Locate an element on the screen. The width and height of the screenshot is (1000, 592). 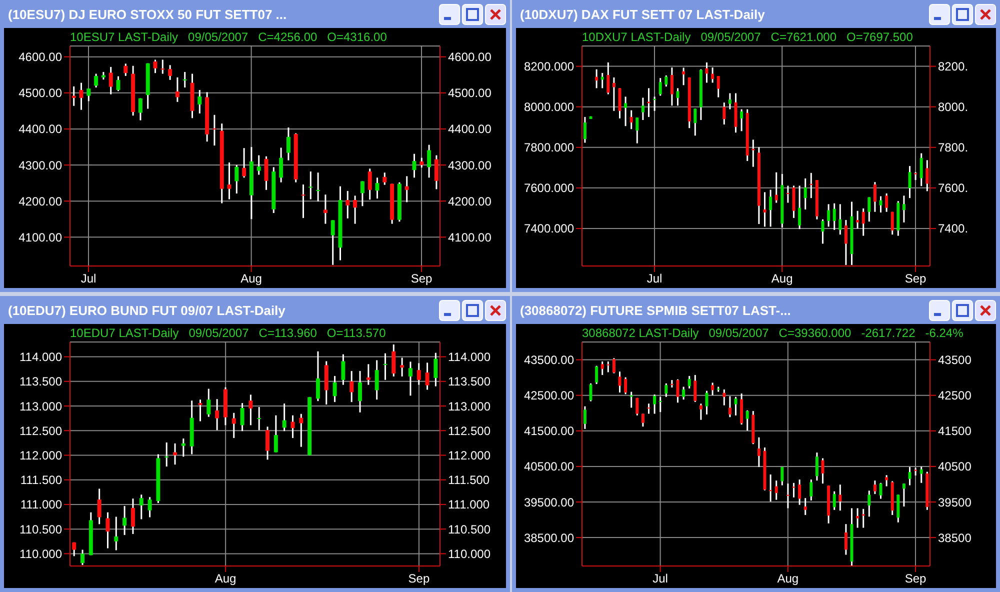
y-tick-label: 4600.00 is located at coordinates (40, 57).